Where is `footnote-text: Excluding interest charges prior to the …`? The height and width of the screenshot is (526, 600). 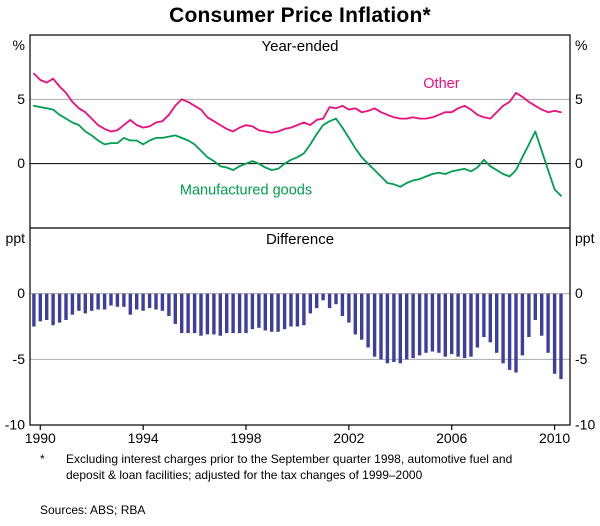 footnote-text: Excluding interest charges prior to the … is located at coordinates (289, 467).